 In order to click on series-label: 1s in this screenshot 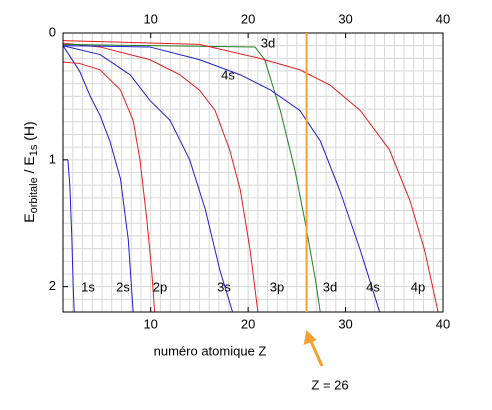, I will do `click(88, 286)`.